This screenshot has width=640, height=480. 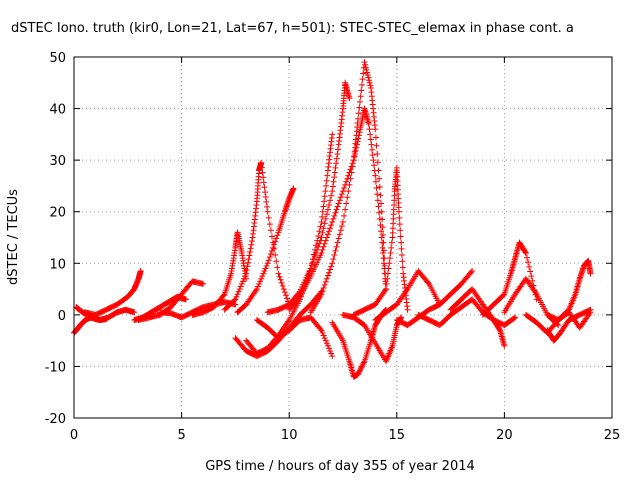 I want to click on x-tick-label: 0, so click(x=74, y=435).